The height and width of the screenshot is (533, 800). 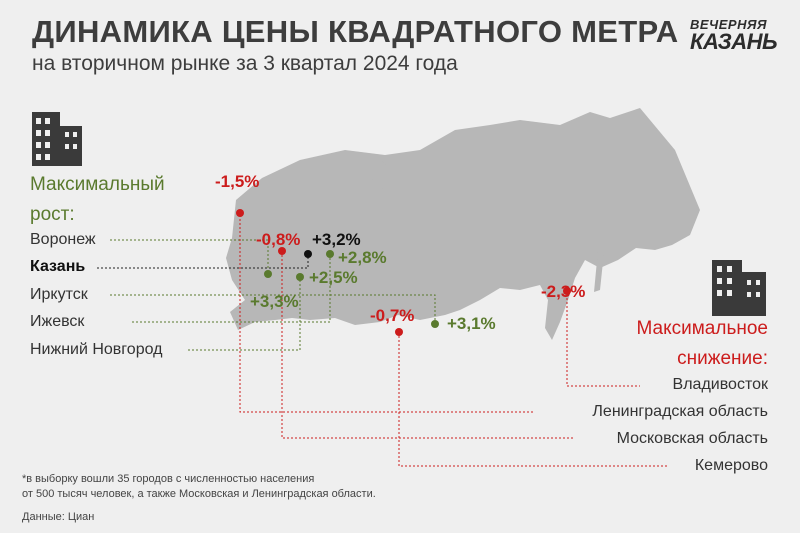 I want to click on growth-city-kazan: Казань, so click(x=58, y=266).